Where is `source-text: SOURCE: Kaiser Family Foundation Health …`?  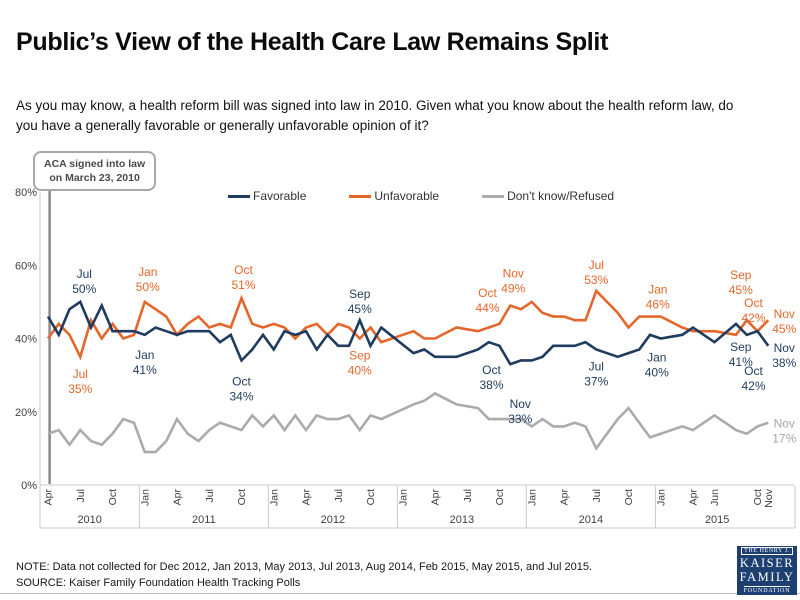
source-text: SOURCE: Kaiser Family Foundation Health … is located at coordinates (158, 583).